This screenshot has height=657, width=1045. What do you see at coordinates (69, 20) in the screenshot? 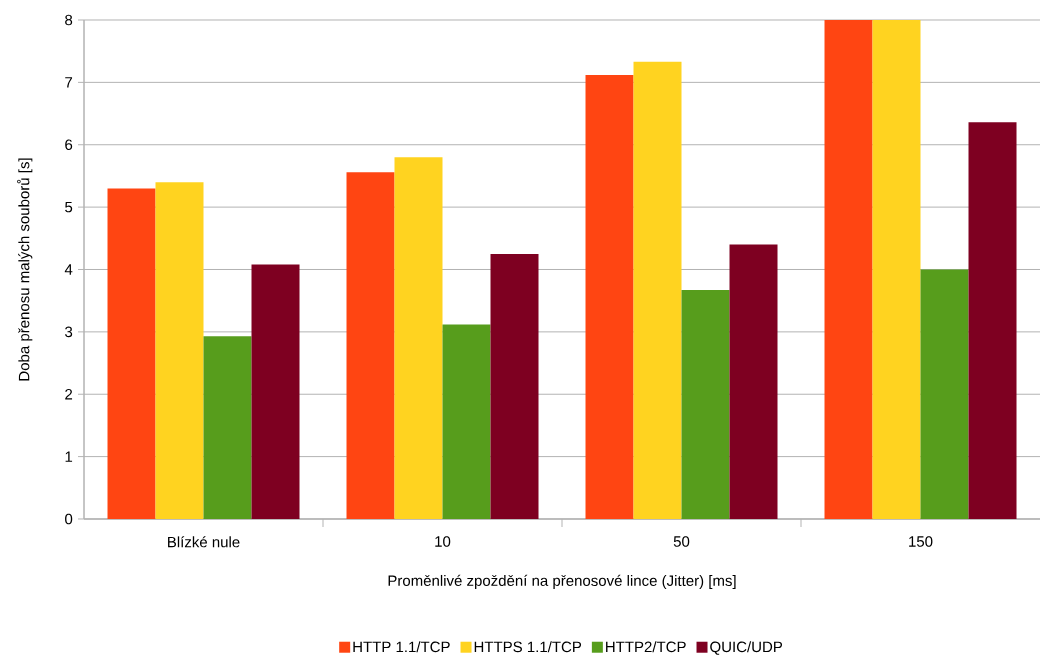
I see `y-tick-label: 8` at bounding box center [69, 20].